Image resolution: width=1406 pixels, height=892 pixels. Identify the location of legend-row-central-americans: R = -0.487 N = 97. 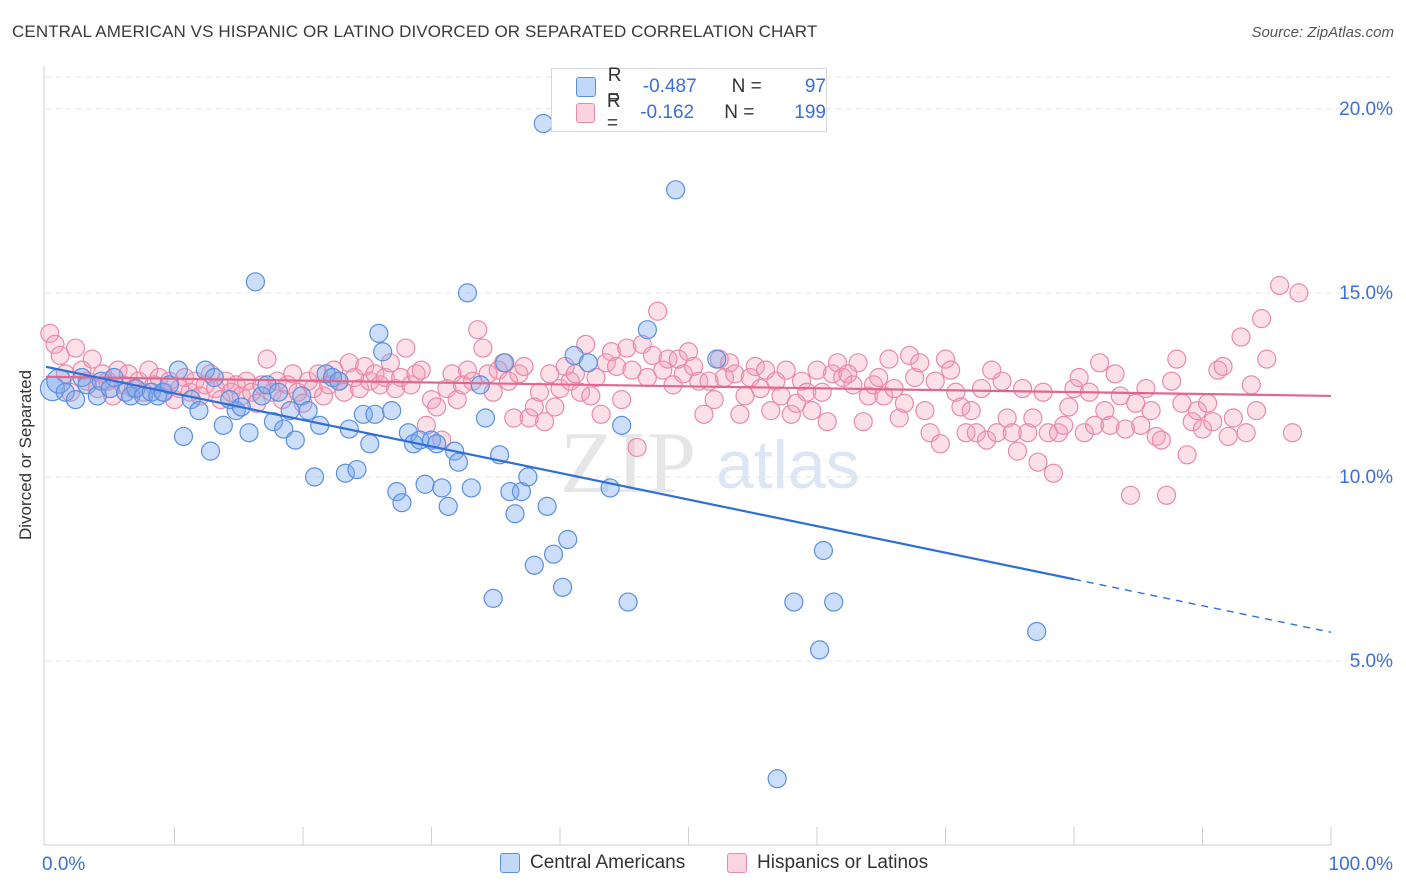
(701, 86).